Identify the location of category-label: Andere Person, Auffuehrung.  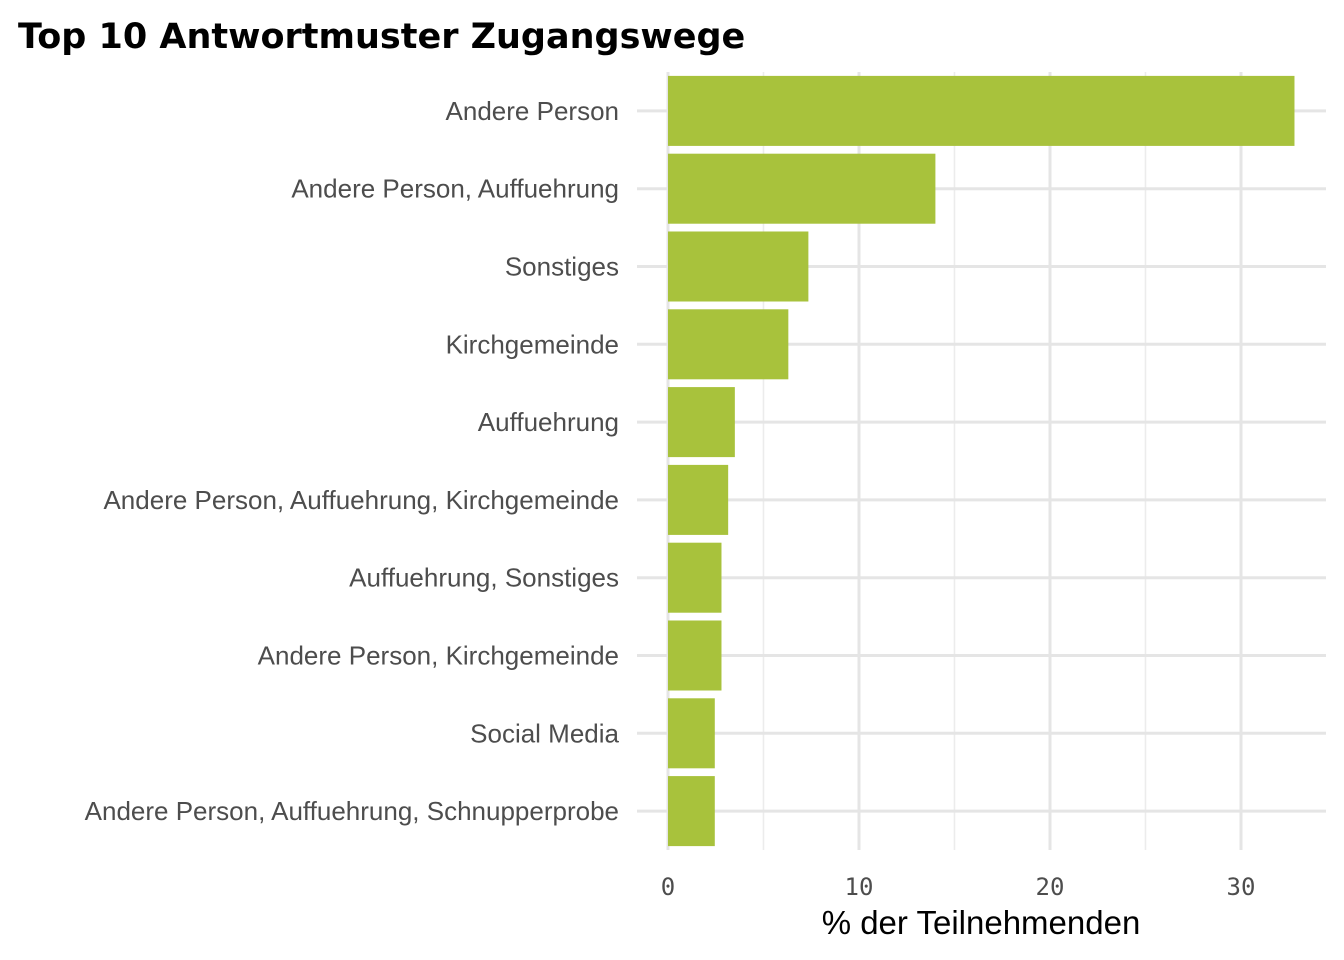
(455, 189).